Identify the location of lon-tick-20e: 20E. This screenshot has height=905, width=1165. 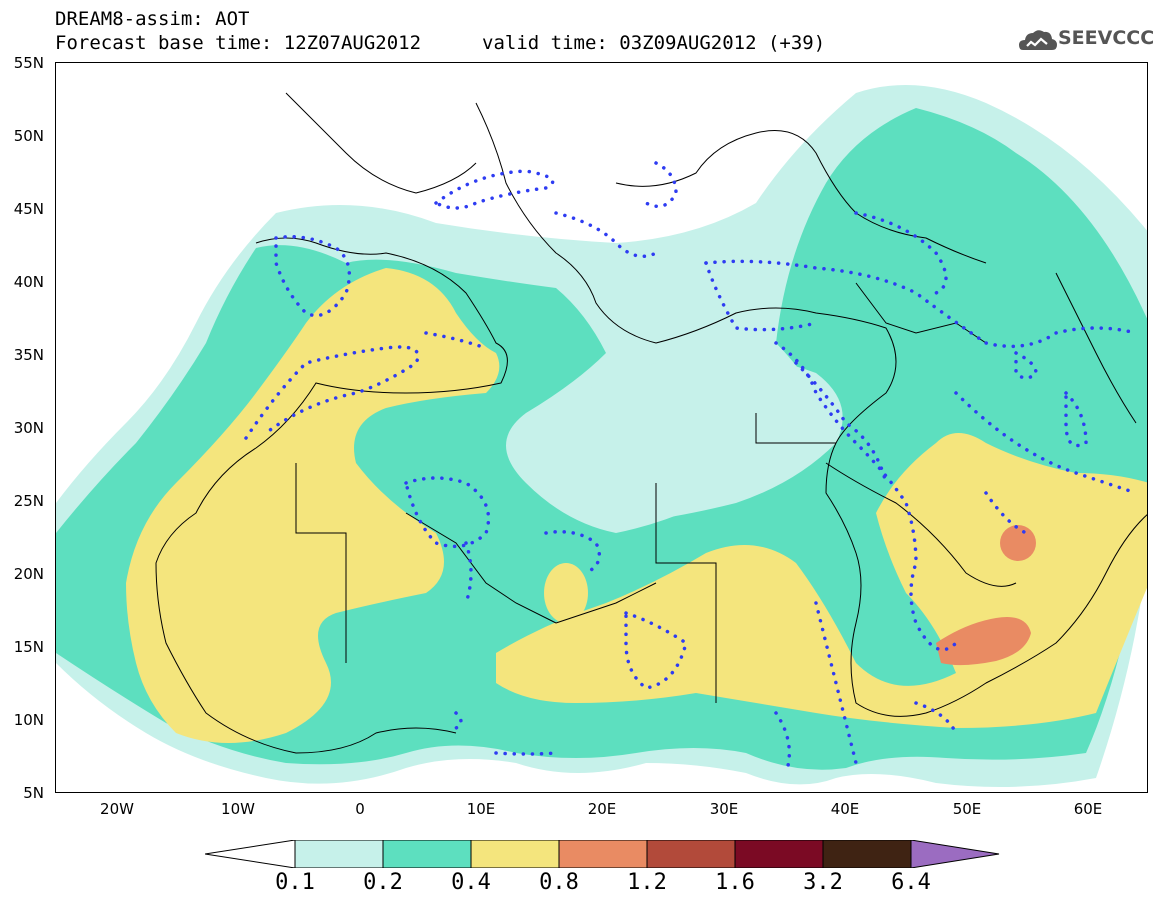
(602, 809).